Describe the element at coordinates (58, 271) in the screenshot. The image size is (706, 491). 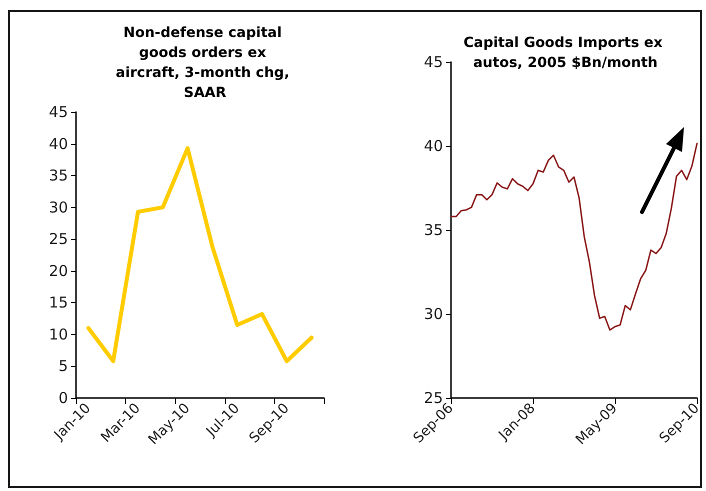
I see `y-tick-label: 20` at that location.